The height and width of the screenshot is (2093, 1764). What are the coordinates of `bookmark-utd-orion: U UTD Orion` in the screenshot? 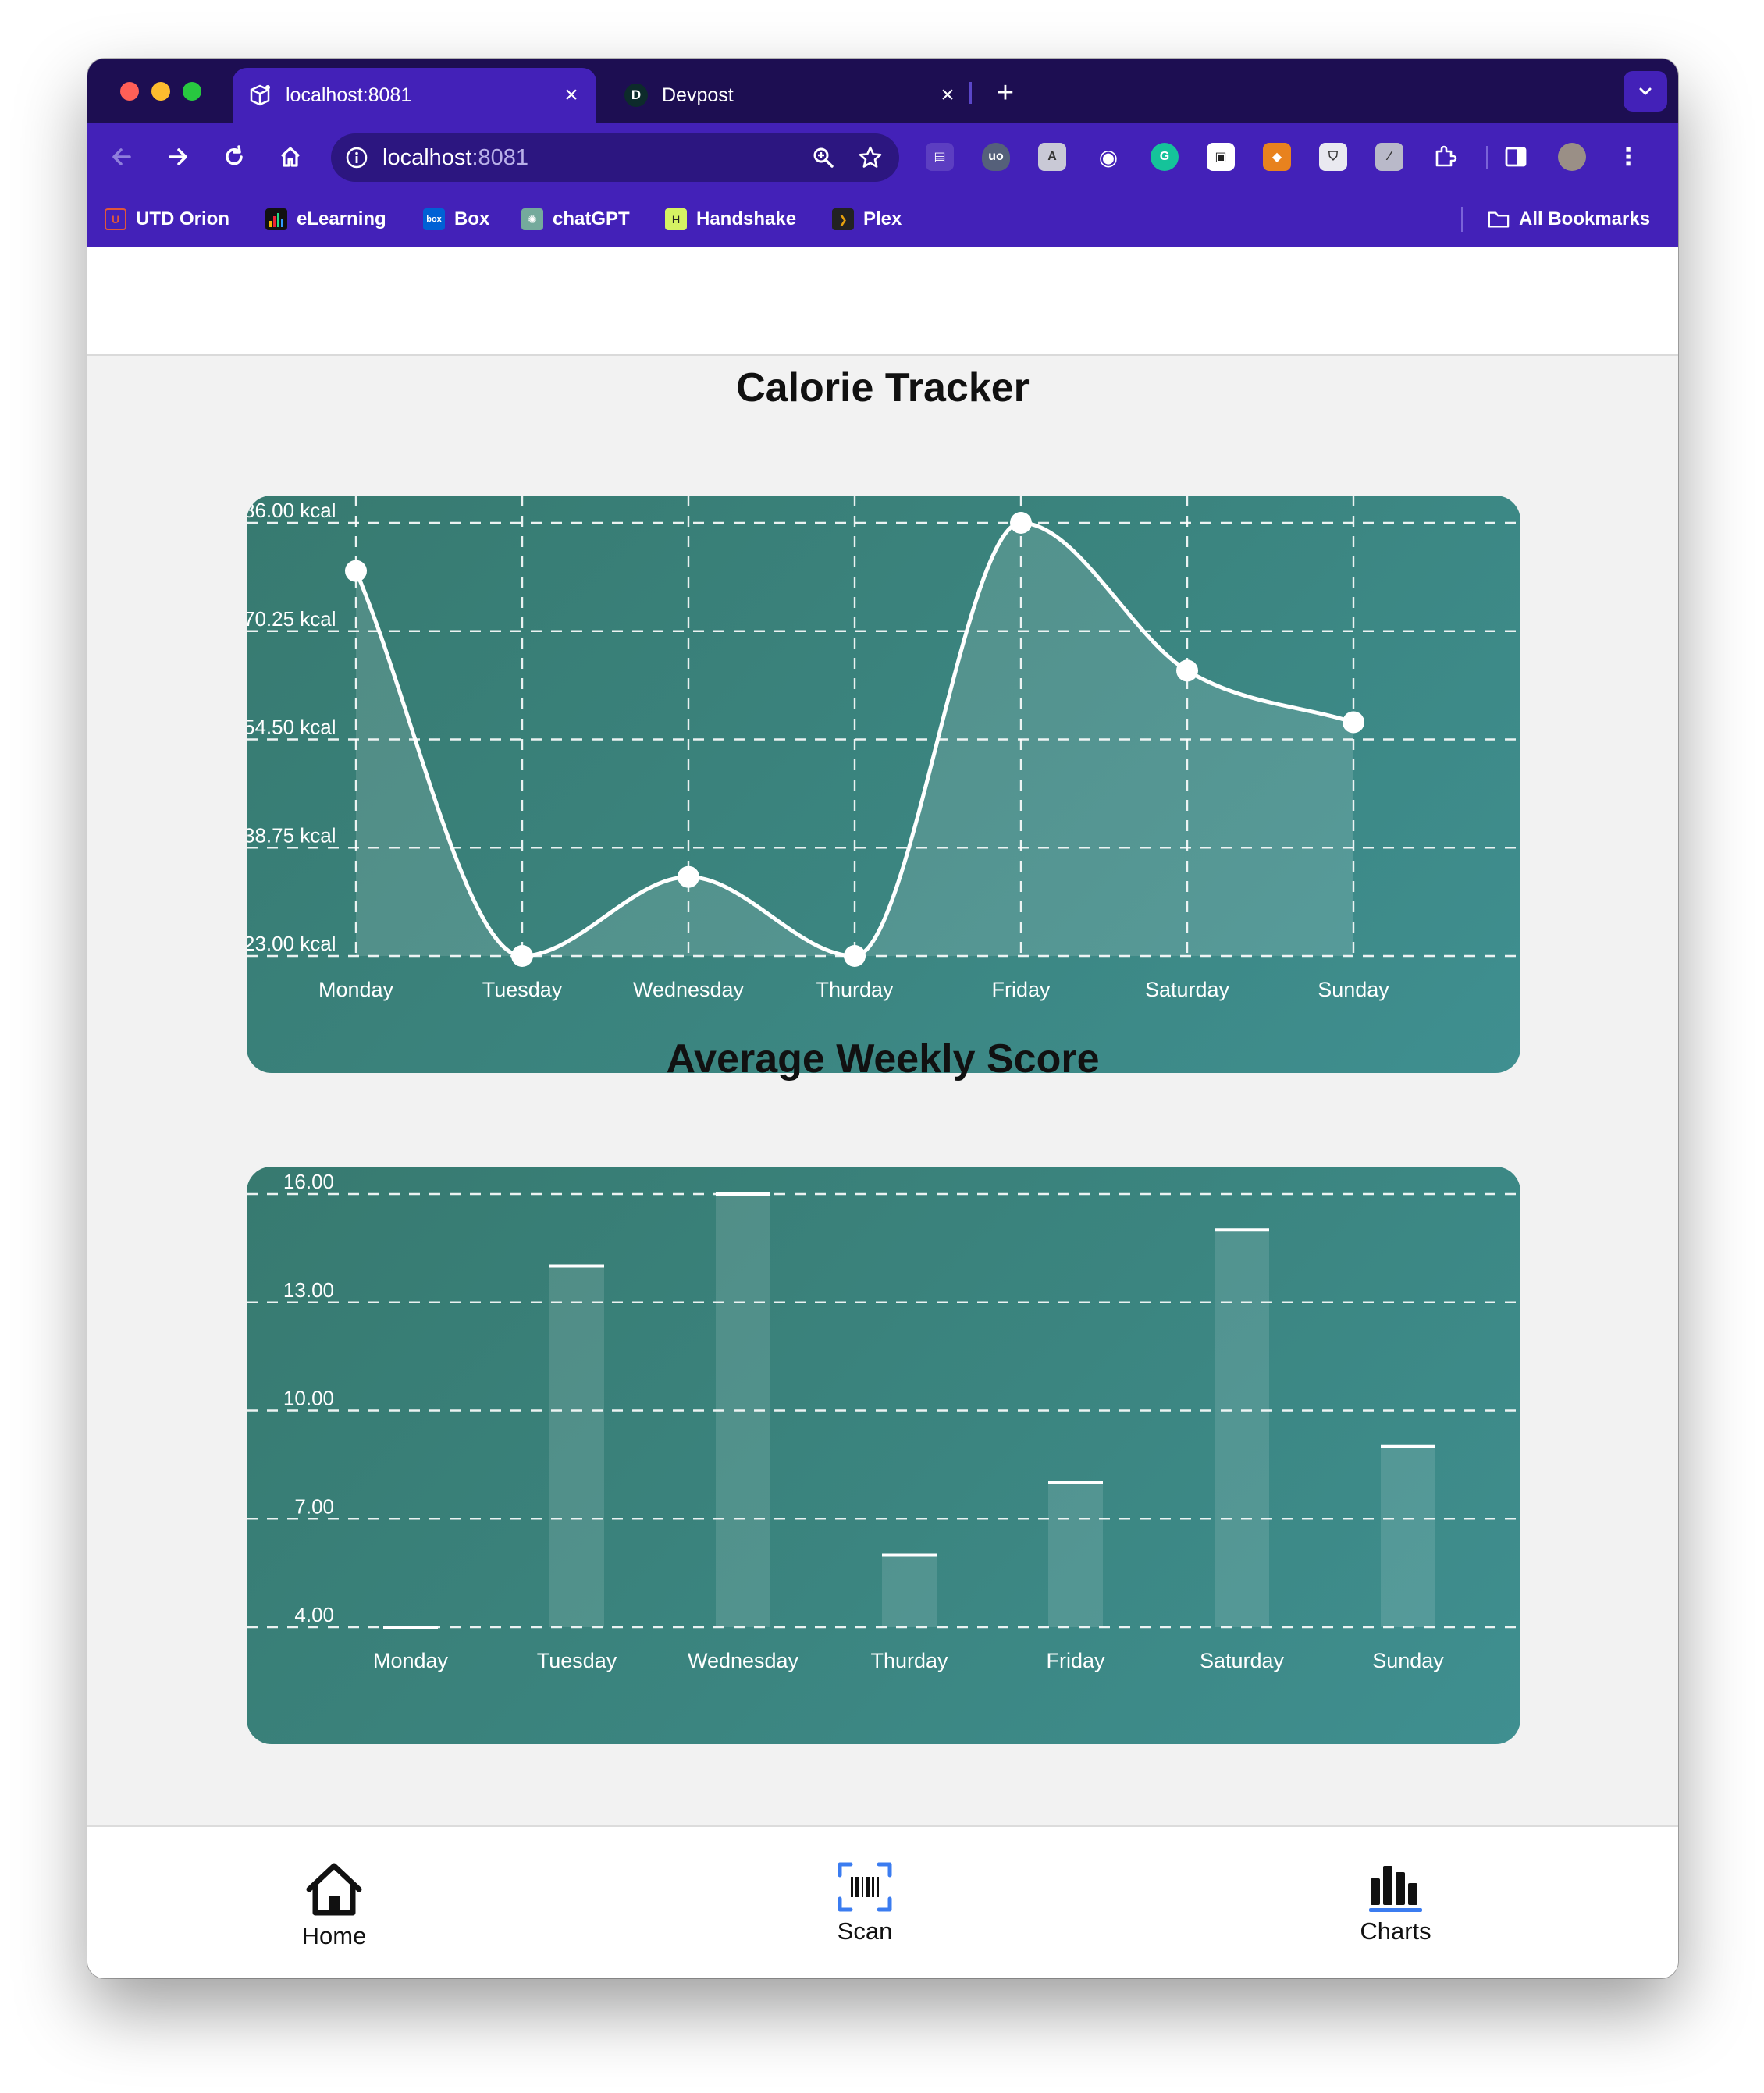 It's located at (167, 219).